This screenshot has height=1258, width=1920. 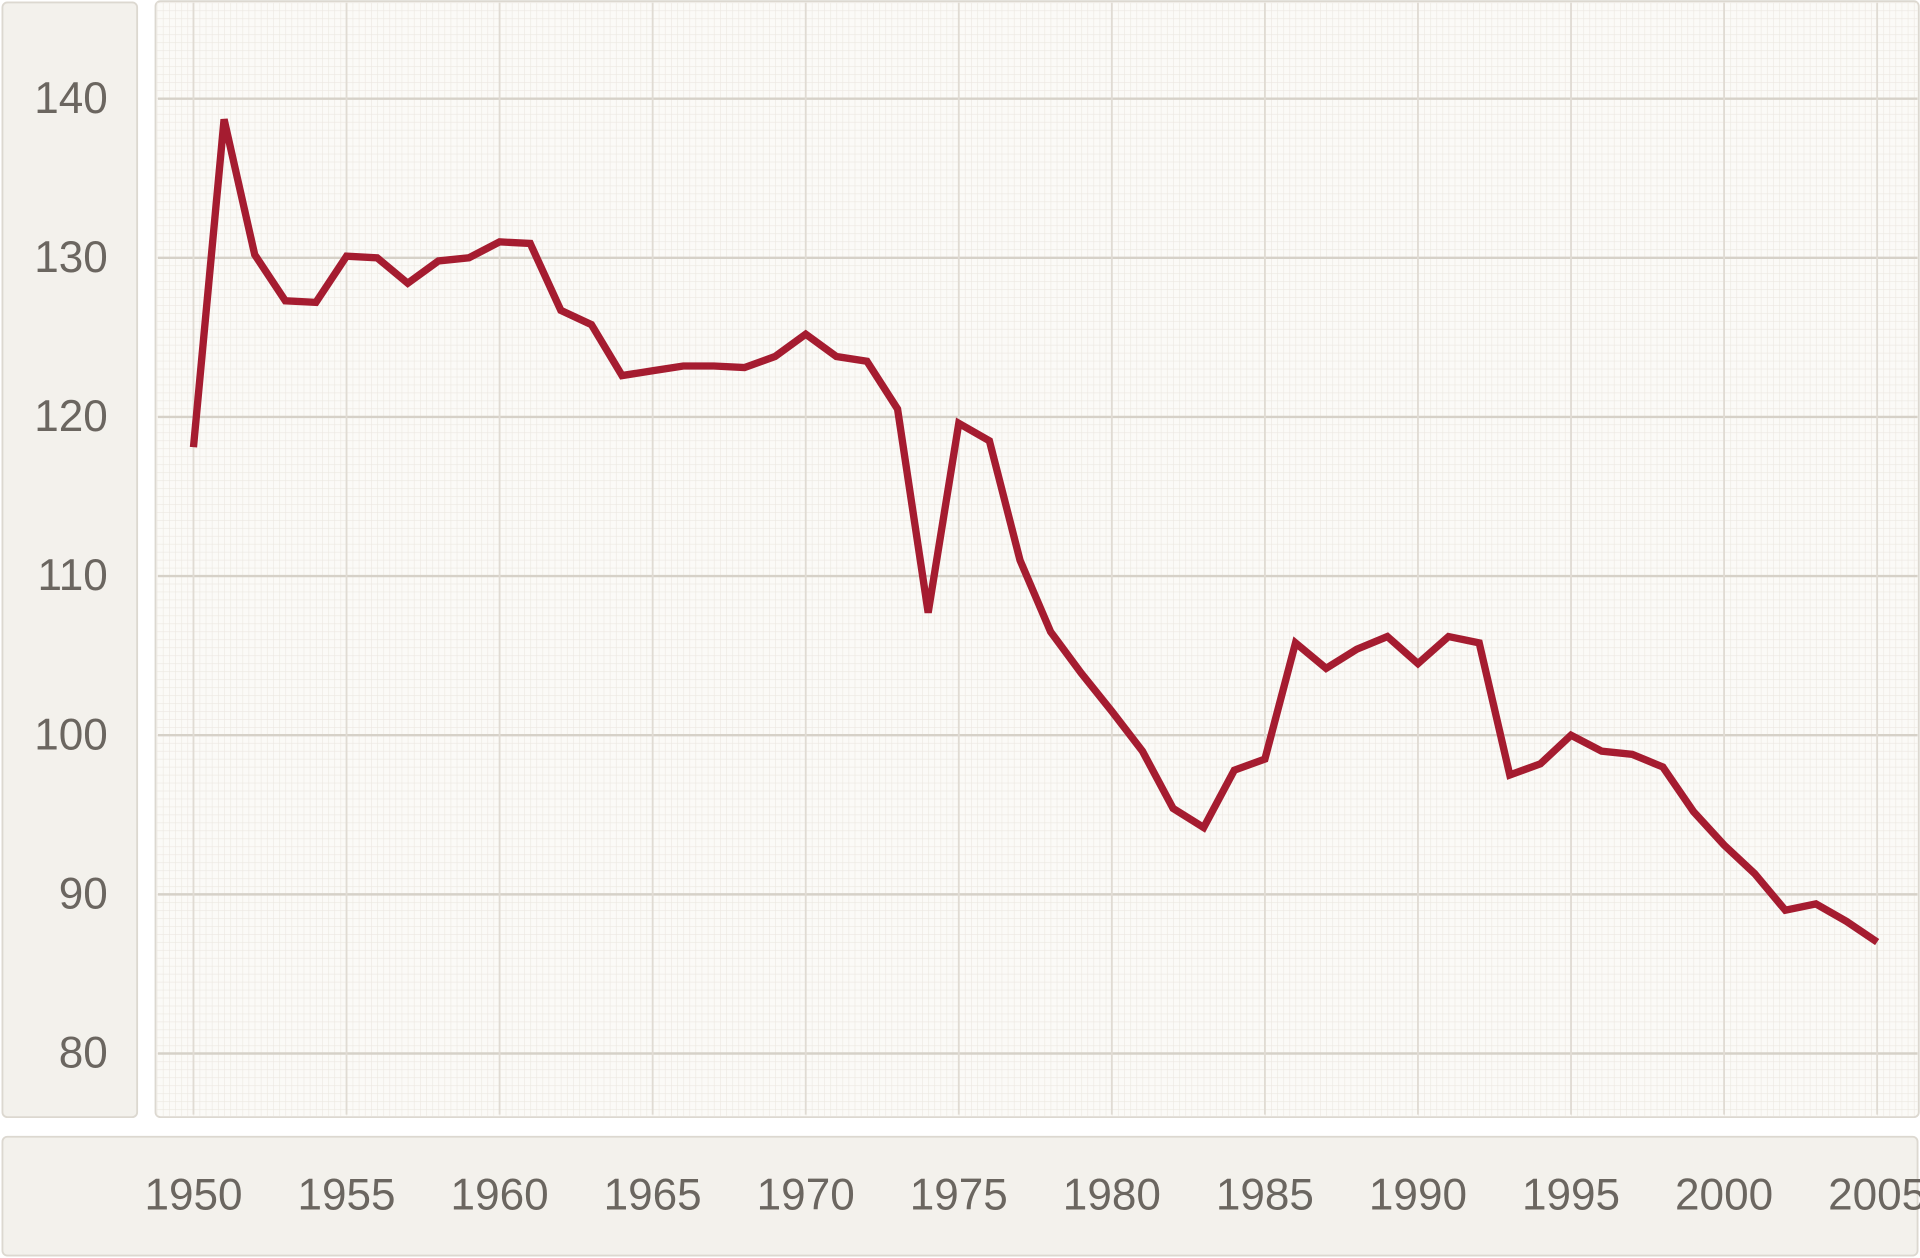 I want to click on x-tick-label: 1965, so click(x=653, y=1195).